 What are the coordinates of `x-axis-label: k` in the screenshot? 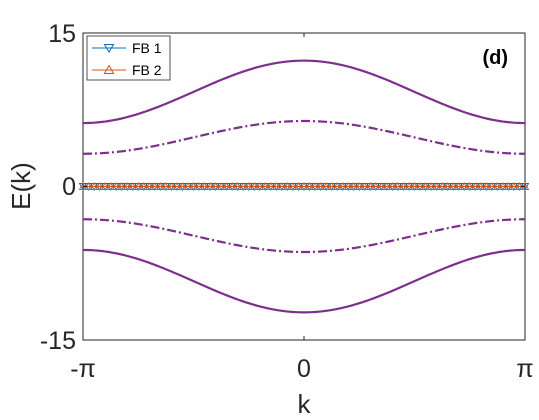 It's located at (305, 404).